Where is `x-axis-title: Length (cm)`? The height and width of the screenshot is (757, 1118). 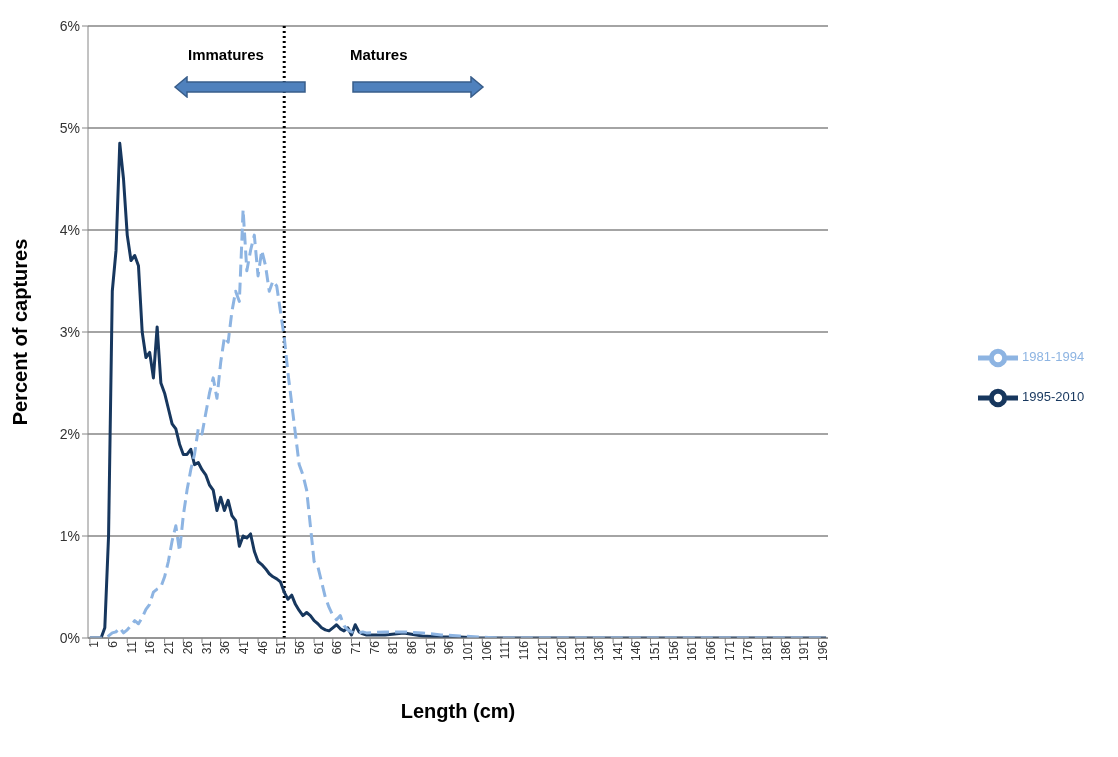
x-axis-title: Length (cm) is located at coordinates (458, 711).